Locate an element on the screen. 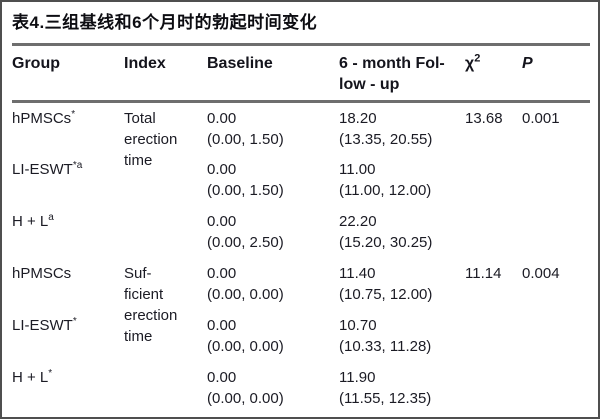 The width and height of the screenshot is (600, 419). chi-square-value: 11.14 is located at coordinates (483, 273).